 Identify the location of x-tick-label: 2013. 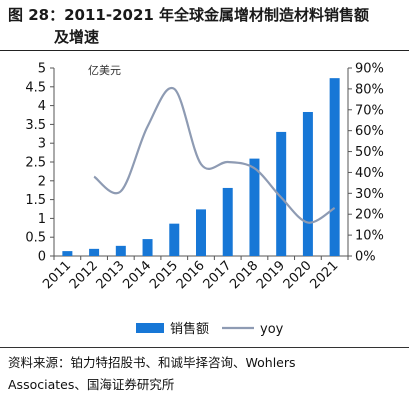
(111, 275).